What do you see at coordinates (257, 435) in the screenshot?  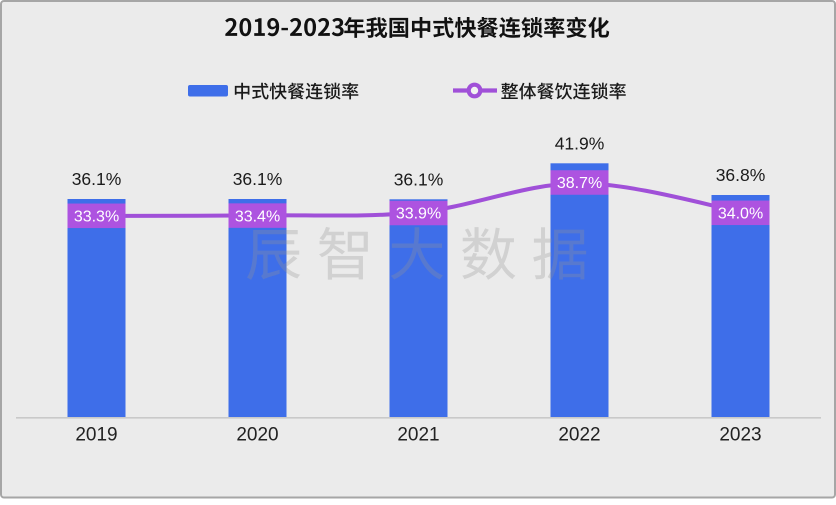 I see `svg-text: 2020` at bounding box center [257, 435].